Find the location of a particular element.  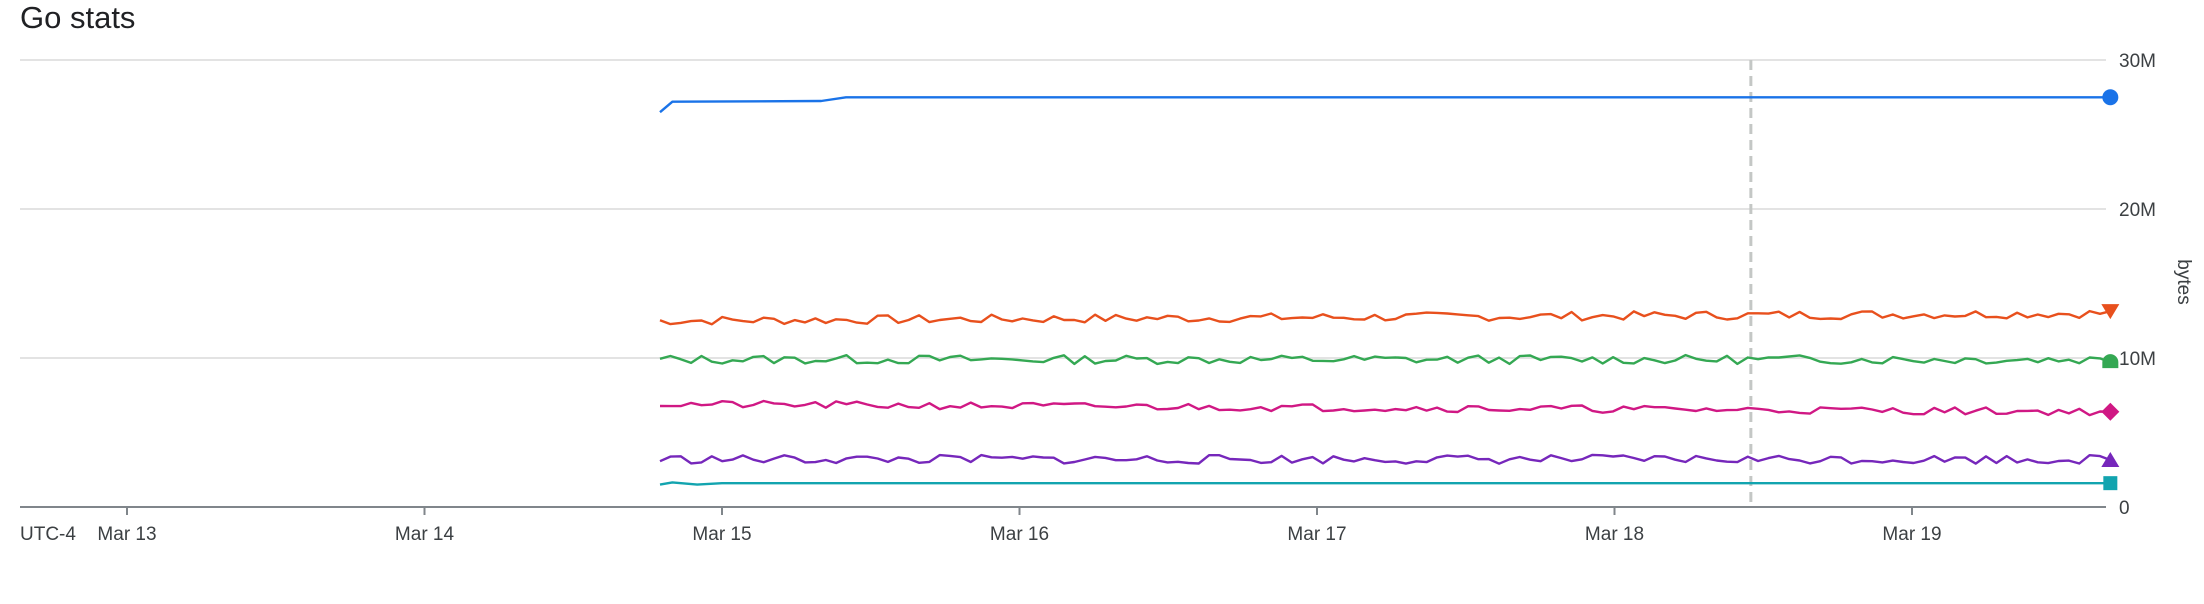

x-tick-label: Mar 18 is located at coordinates (1614, 534).